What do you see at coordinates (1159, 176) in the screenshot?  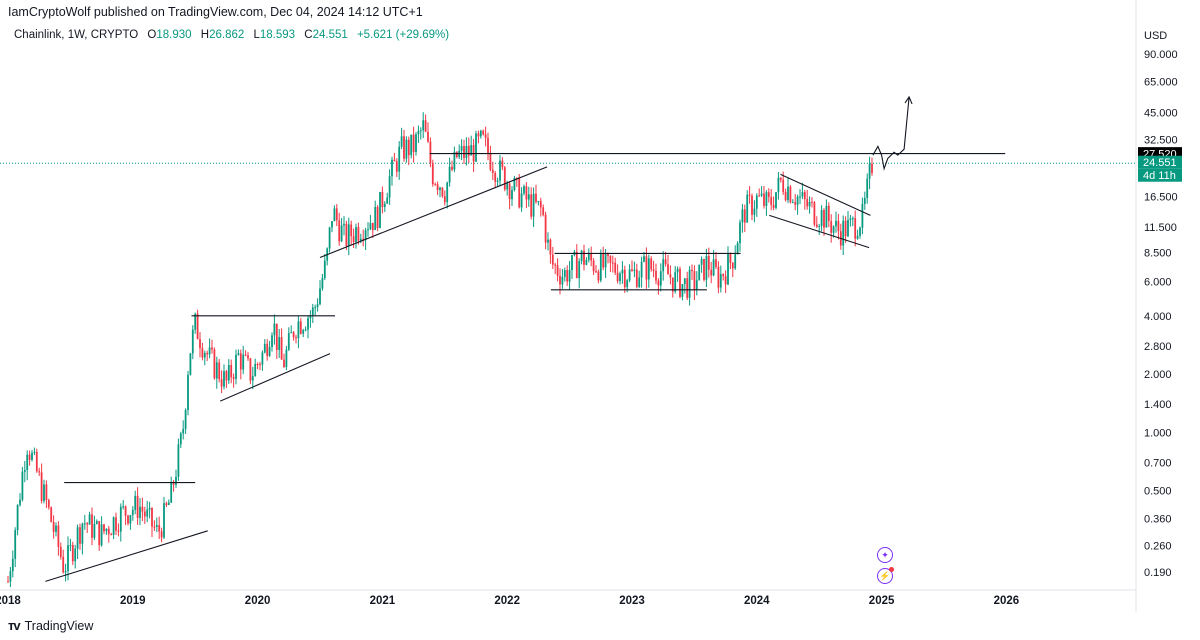 I see `price-badge-label: 4d 11h` at bounding box center [1159, 176].